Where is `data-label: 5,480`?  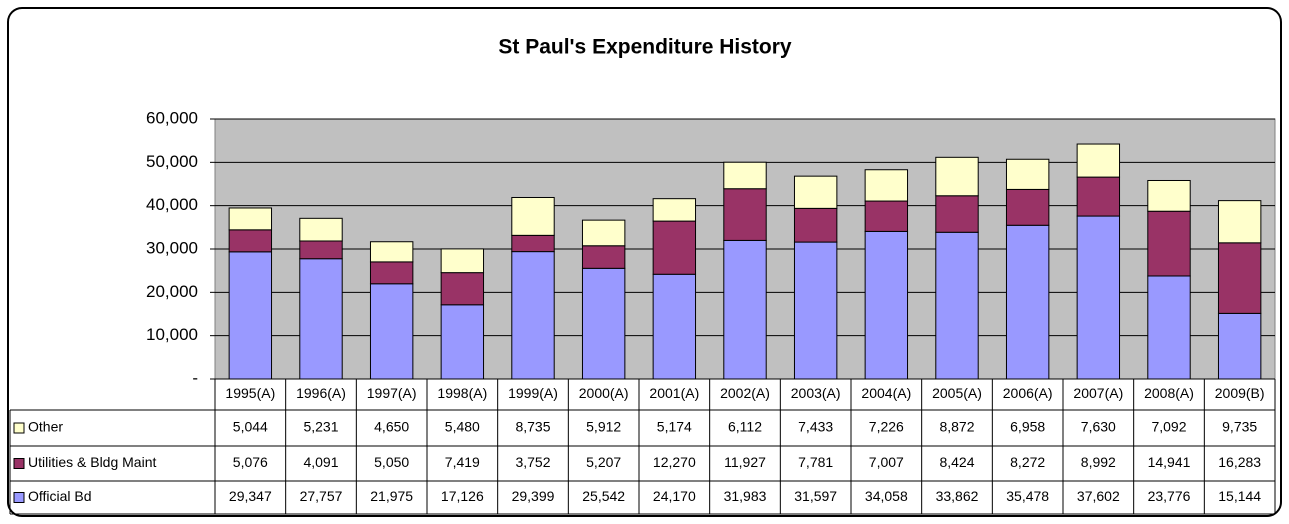
data-label: 5,480 is located at coordinates (462, 427).